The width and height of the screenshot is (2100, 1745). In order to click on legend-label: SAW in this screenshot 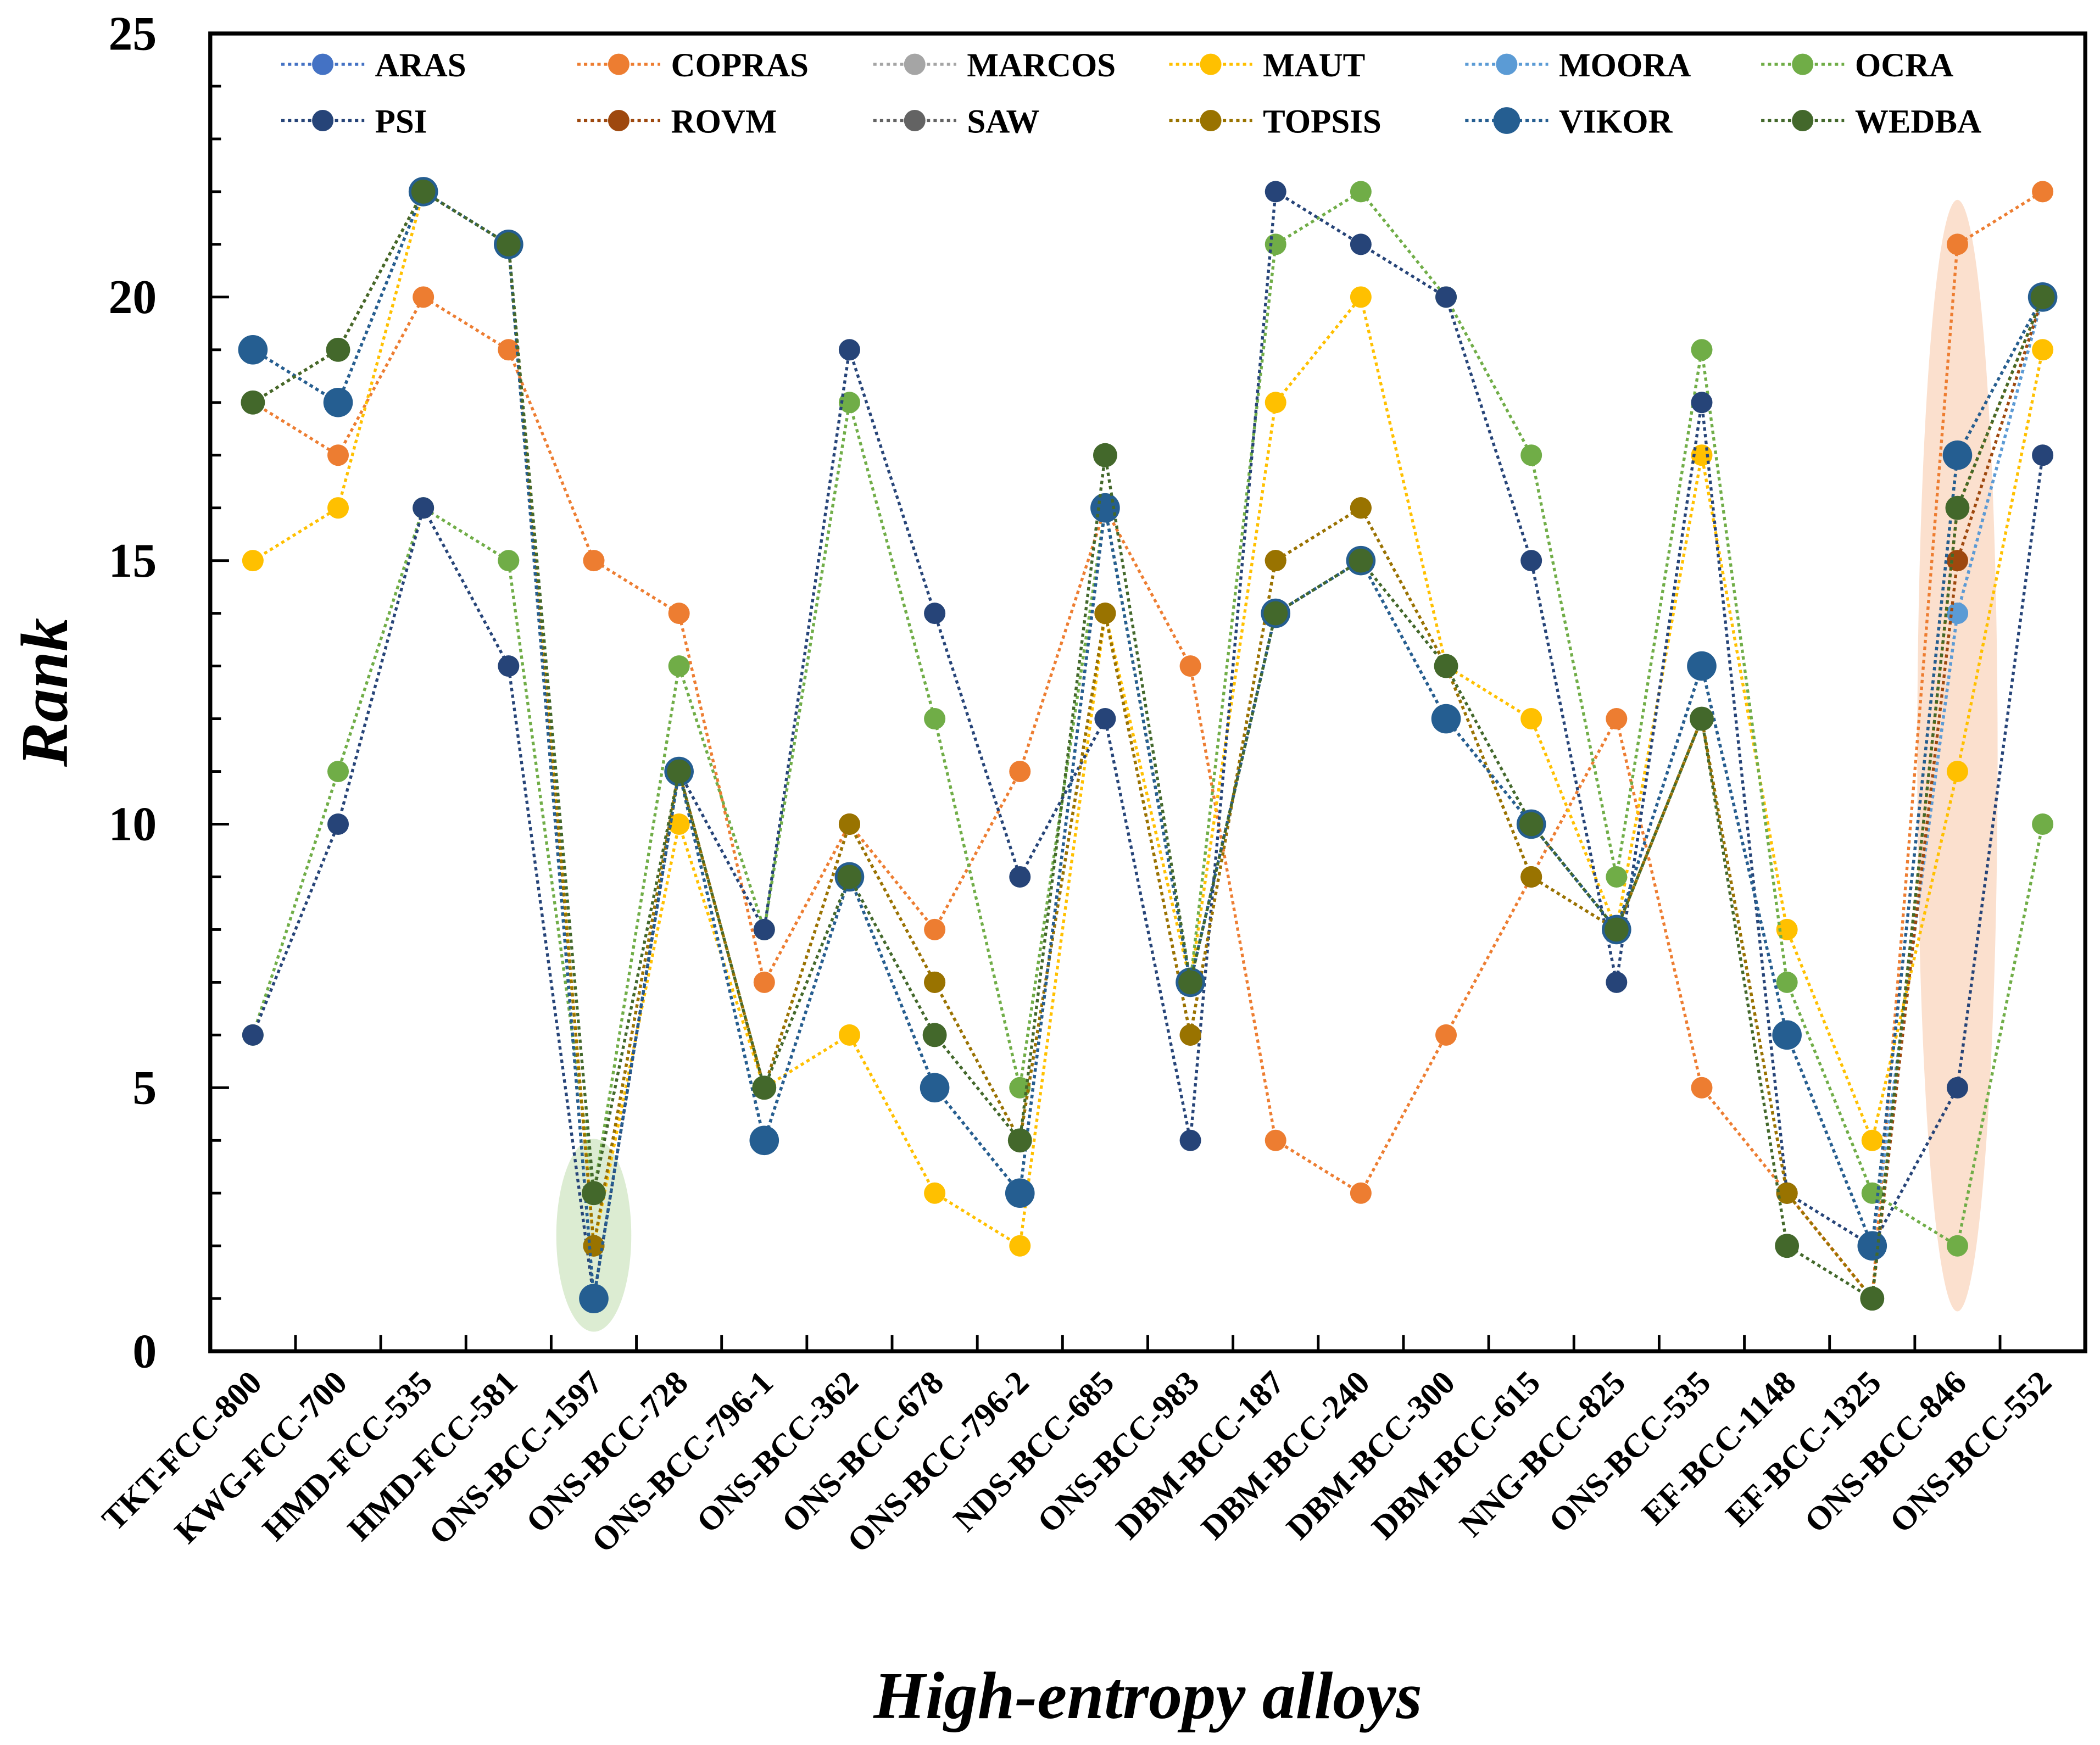, I will do `click(1003, 122)`.